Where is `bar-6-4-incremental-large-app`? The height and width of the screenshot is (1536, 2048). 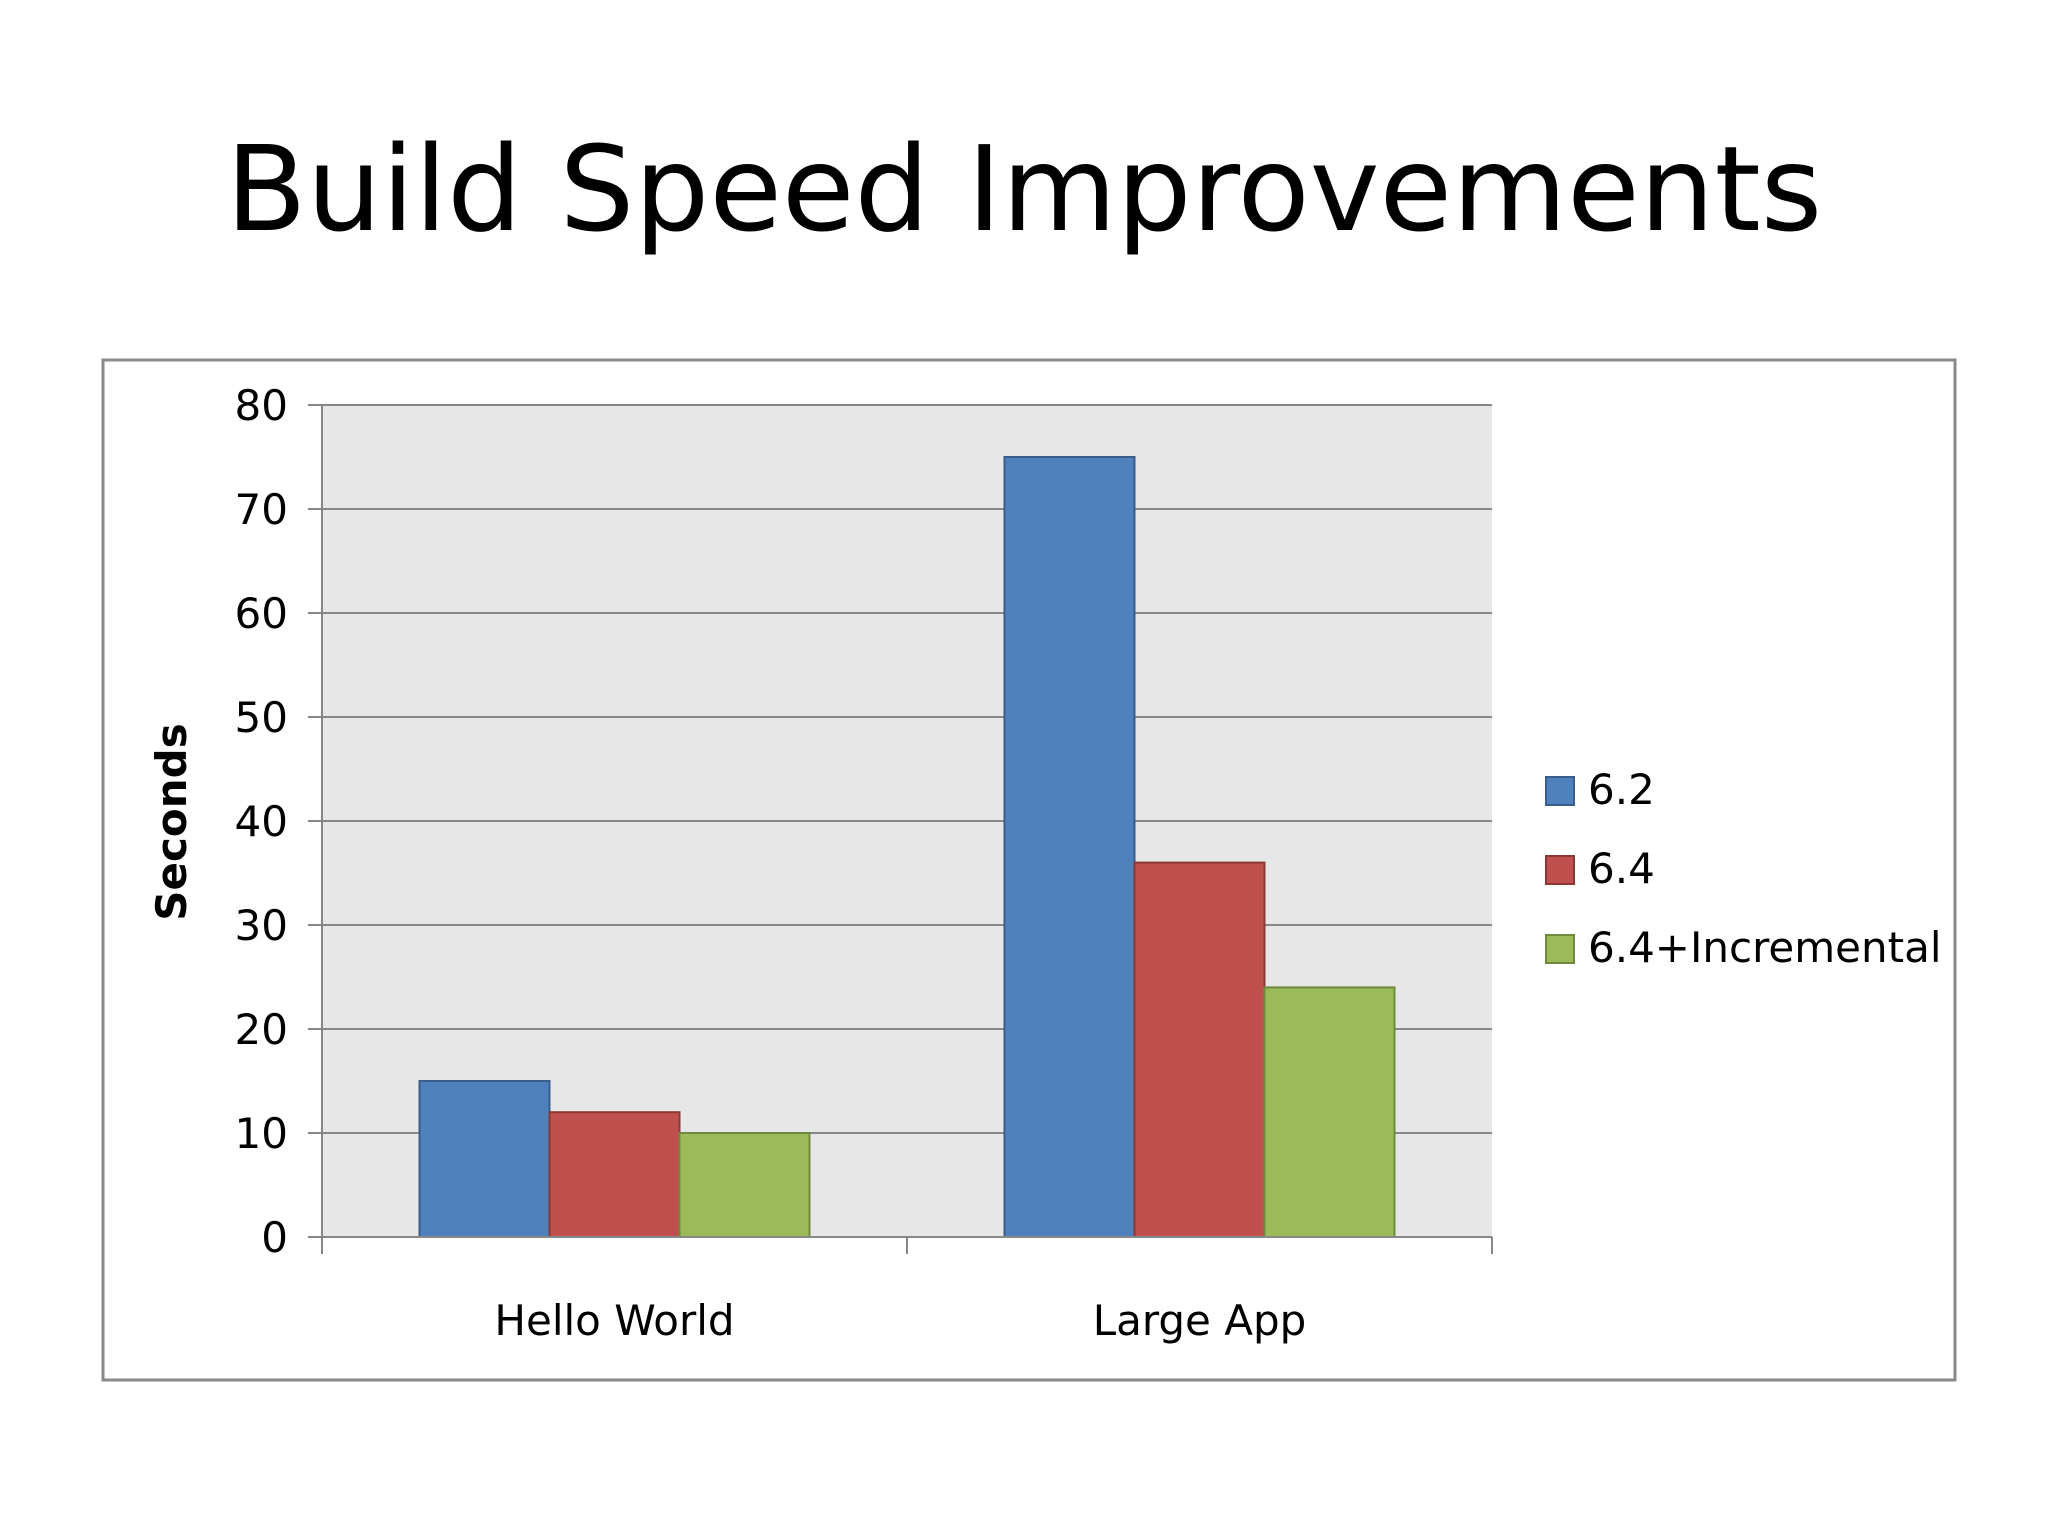 bar-6-4-incremental-large-app is located at coordinates (1329, 1112).